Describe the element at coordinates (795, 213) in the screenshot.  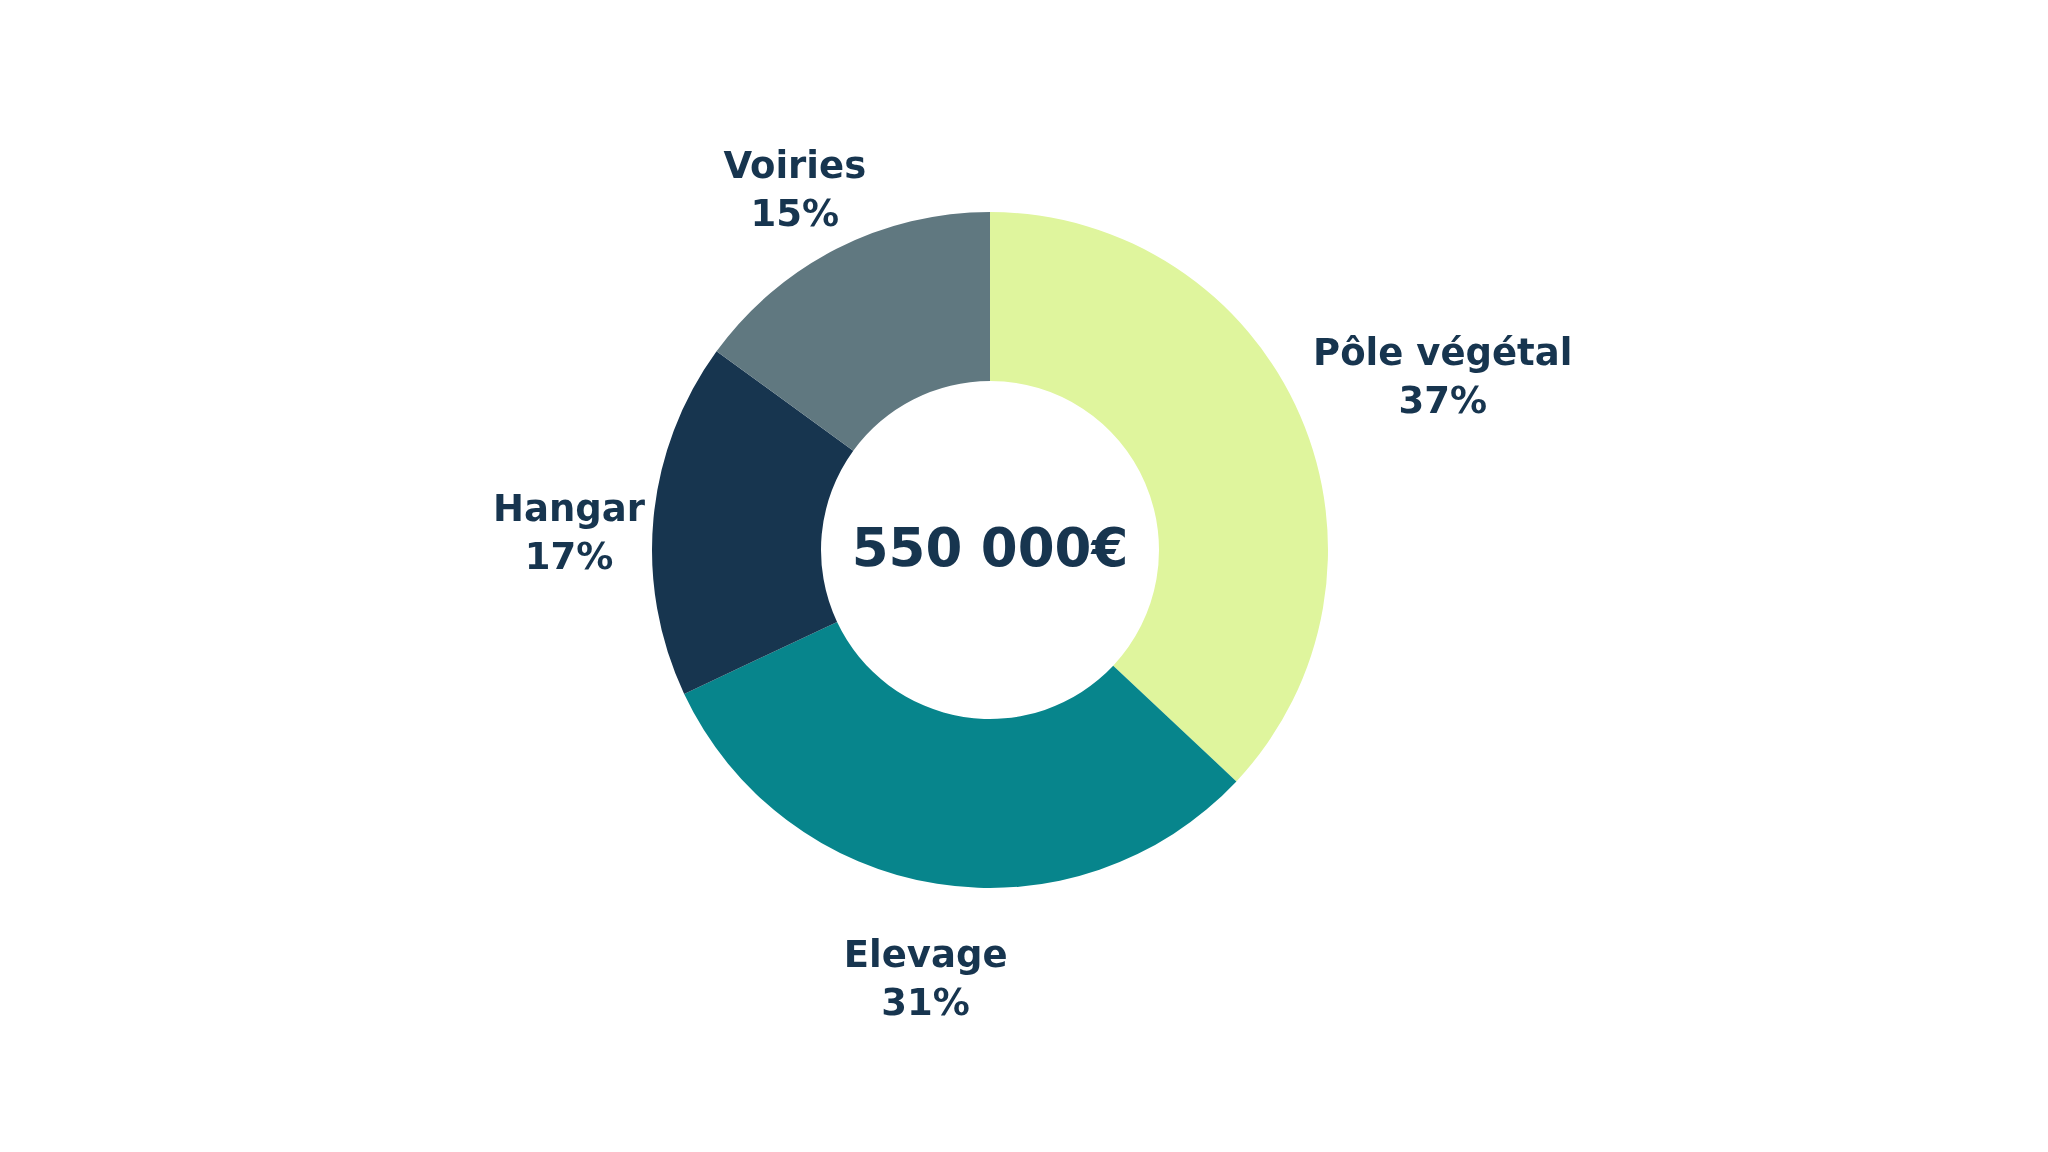
I see `data-label: 15%` at that location.